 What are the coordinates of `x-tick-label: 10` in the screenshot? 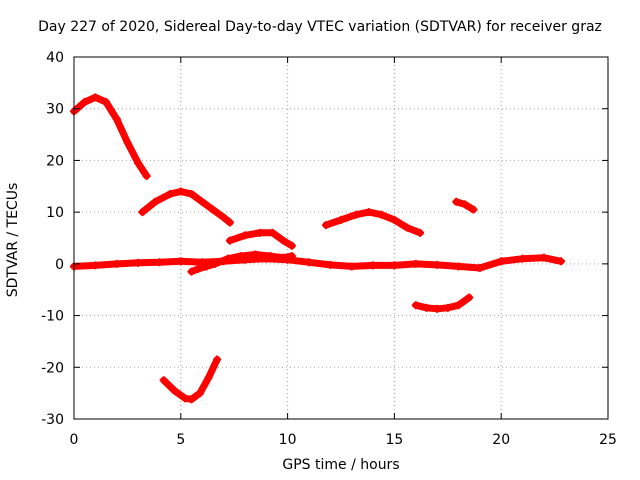 It's located at (288, 440).